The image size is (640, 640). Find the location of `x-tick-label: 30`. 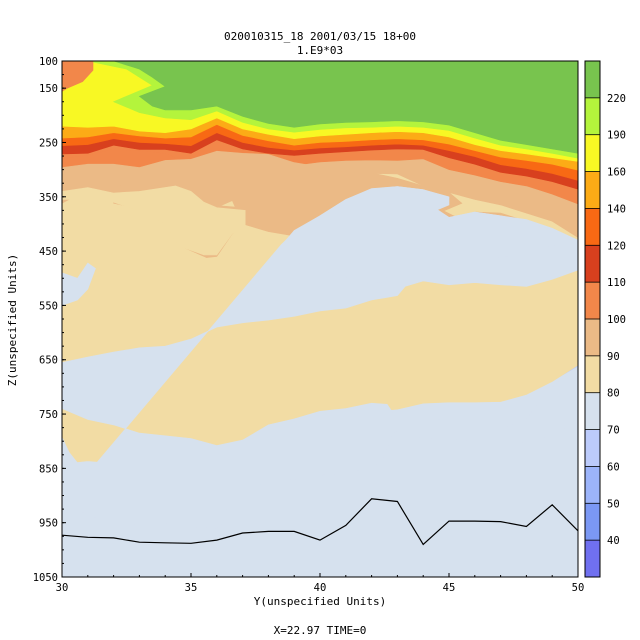

x-tick-label: 30 is located at coordinates (62, 588).